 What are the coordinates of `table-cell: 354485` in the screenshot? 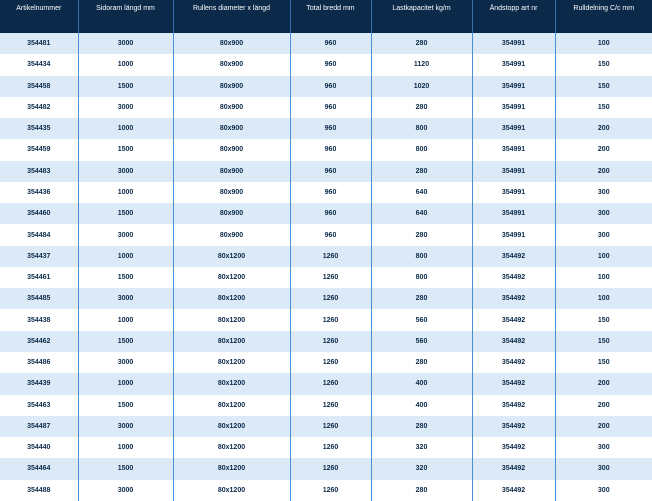 It's located at (39, 299).